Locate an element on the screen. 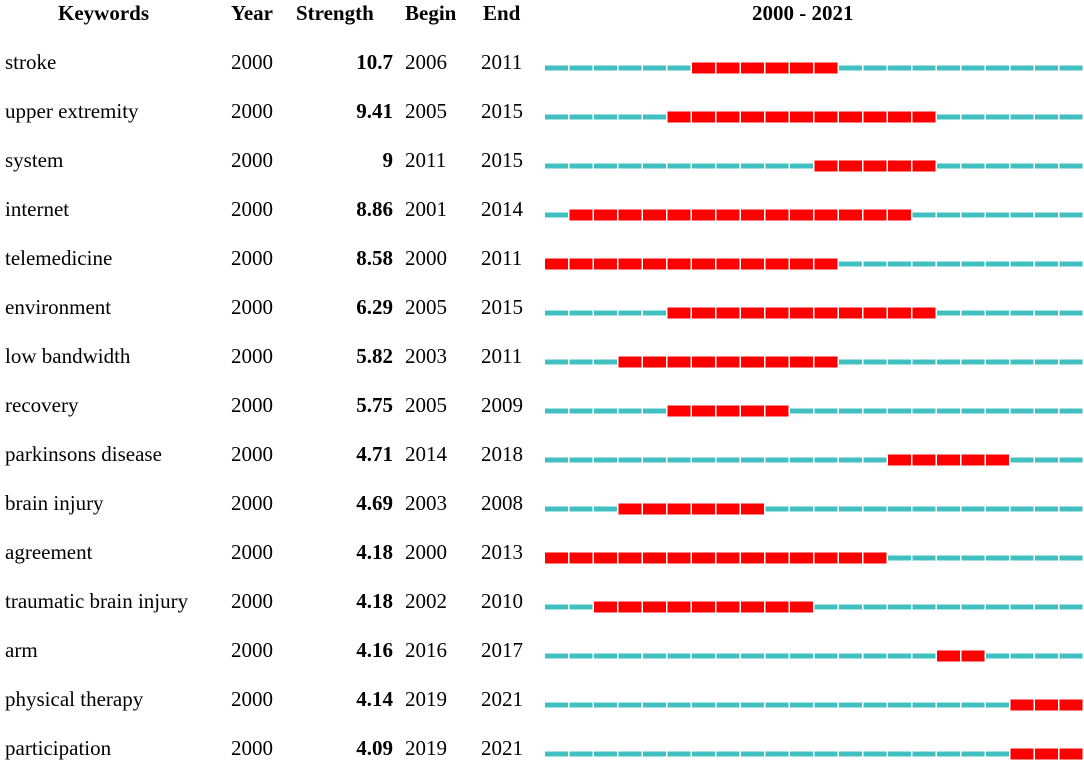  begin-cell: 2003 is located at coordinates (426, 503).